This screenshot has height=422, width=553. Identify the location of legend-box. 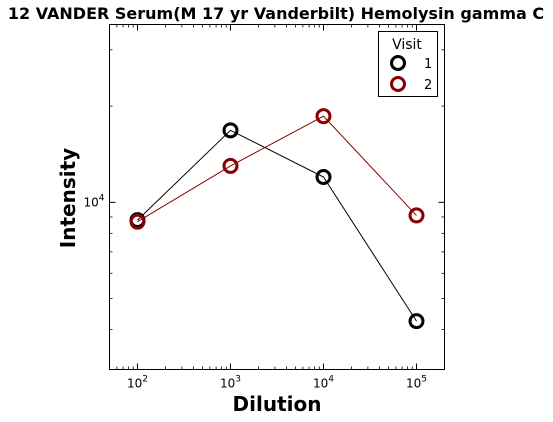
(408, 64).